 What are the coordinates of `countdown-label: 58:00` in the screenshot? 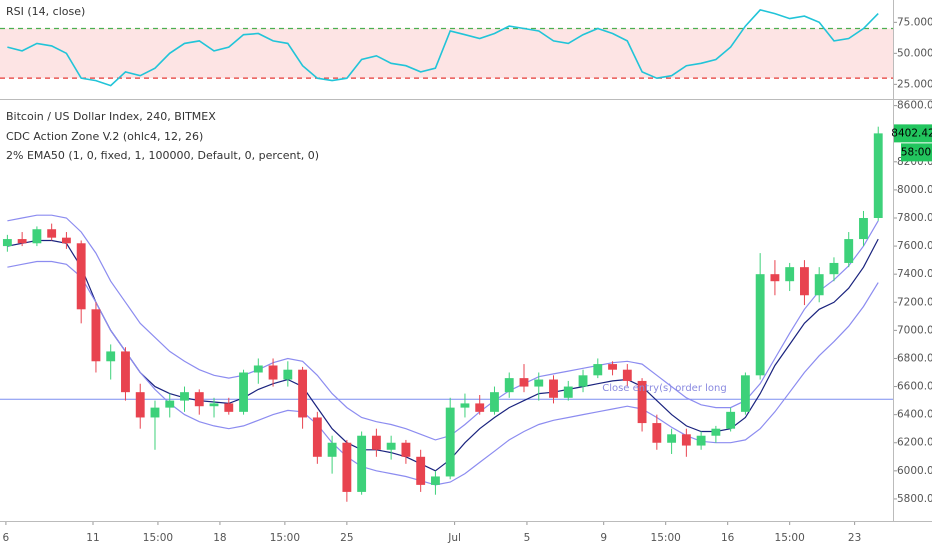 It's located at (916, 152).